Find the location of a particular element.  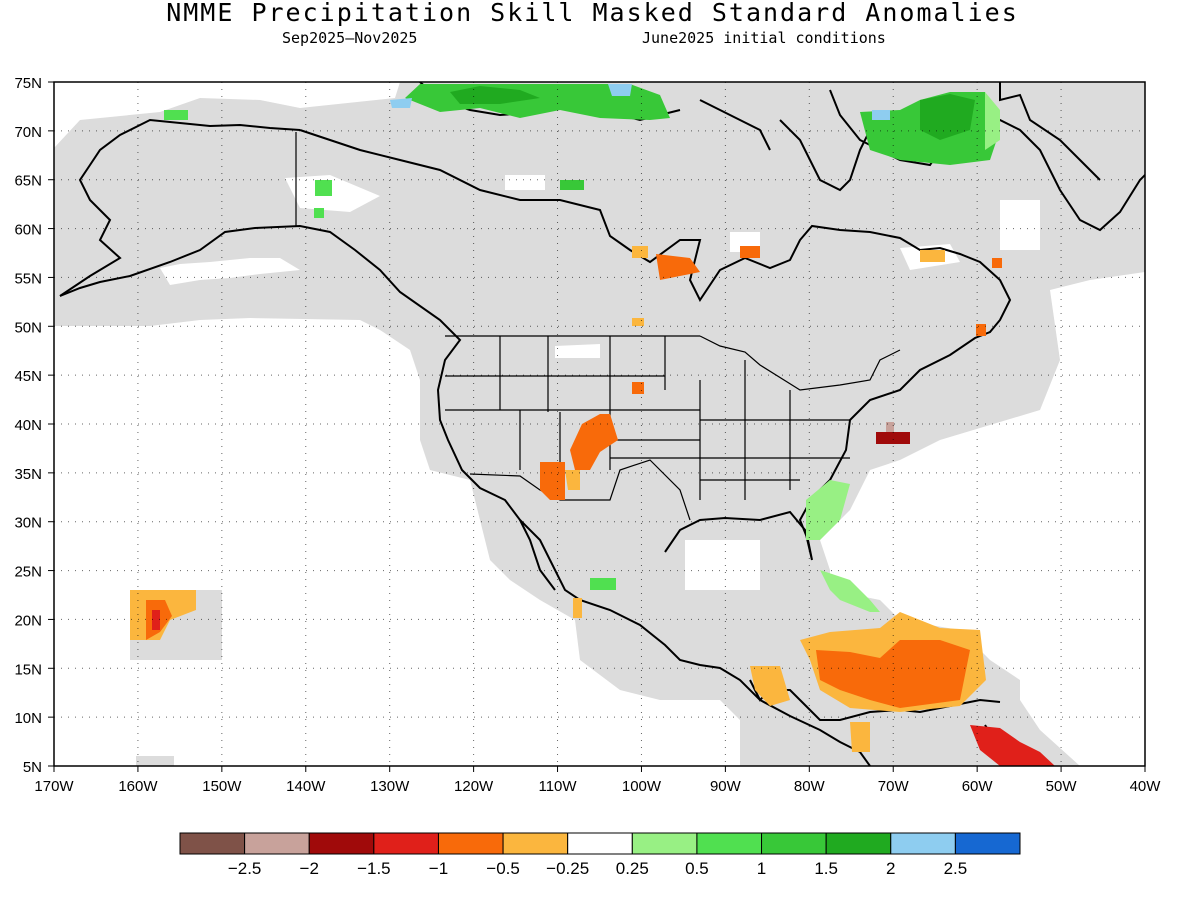

ontario-dry is located at coordinates (750, 252).